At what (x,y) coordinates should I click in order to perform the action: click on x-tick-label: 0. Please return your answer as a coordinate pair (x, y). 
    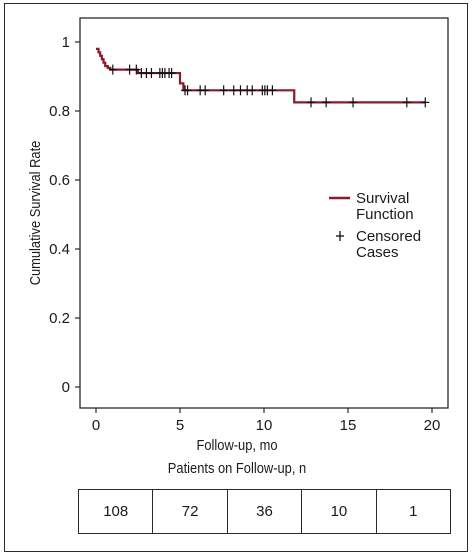
    Looking at the image, I should click on (96, 425).